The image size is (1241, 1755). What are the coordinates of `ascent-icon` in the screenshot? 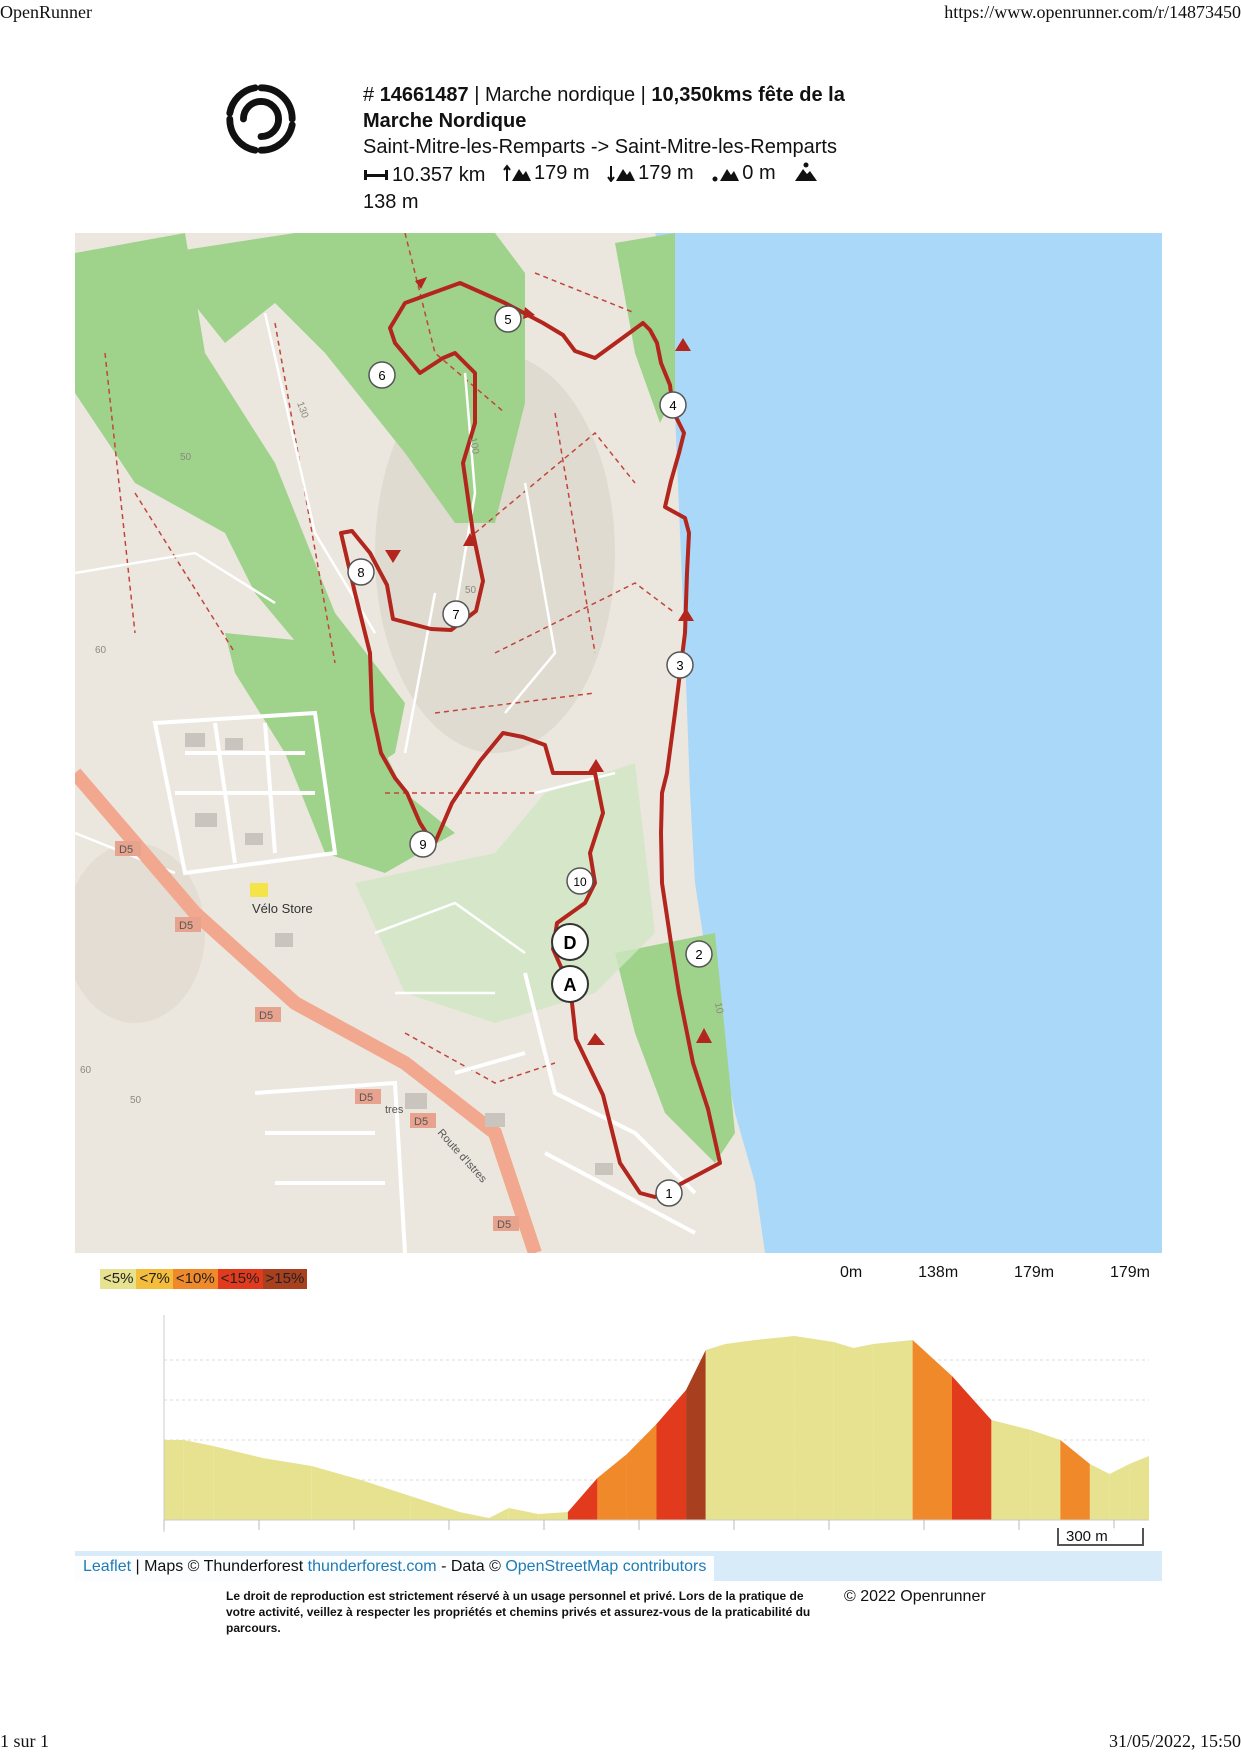 It's located at (517, 172).